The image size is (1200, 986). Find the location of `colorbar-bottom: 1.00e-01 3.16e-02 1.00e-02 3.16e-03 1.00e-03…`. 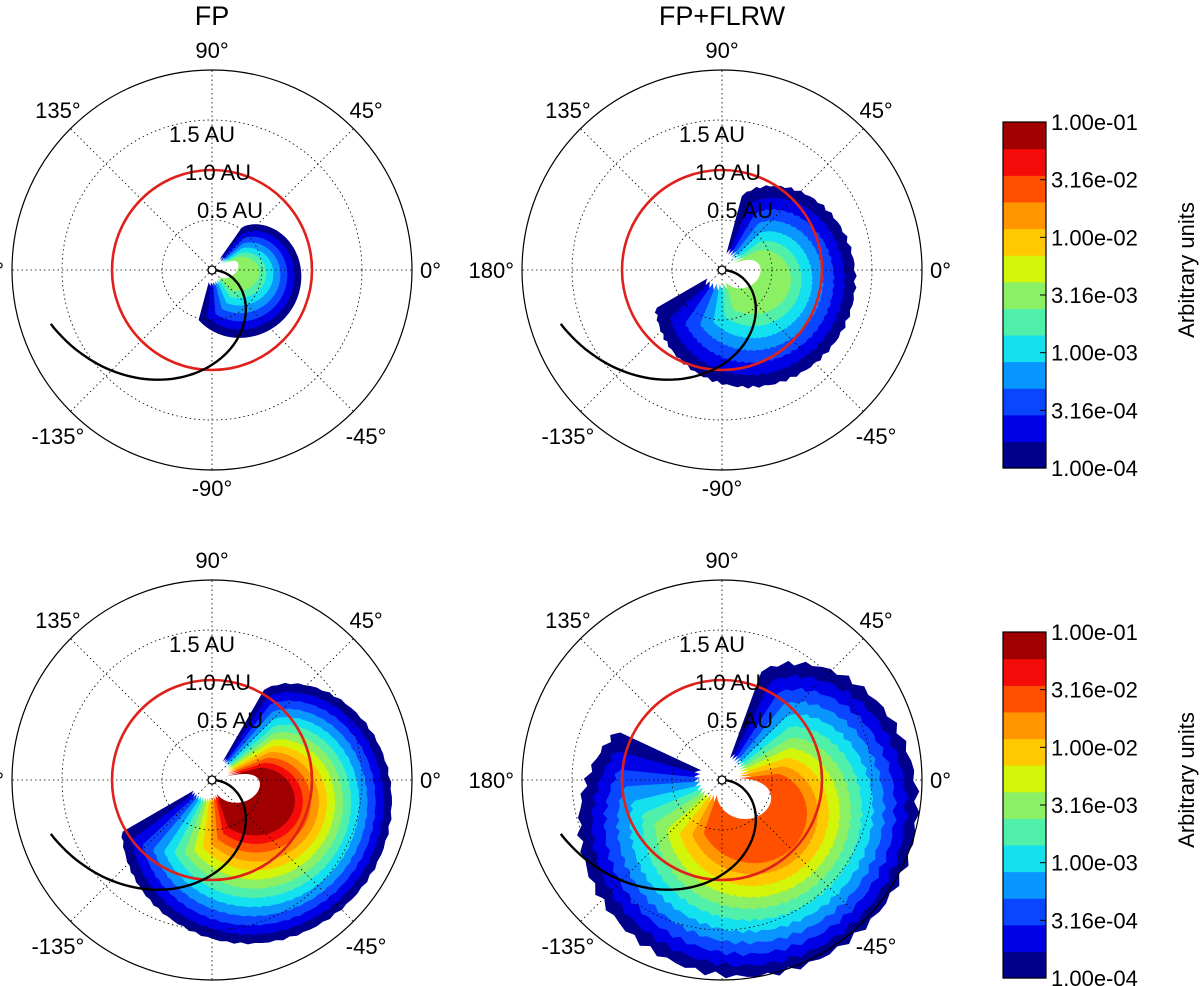

colorbar-bottom: 1.00e-01 3.16e-02 1.00e-02 3.16e-03 1.00e-03… is located at coordinates (1100, 803).